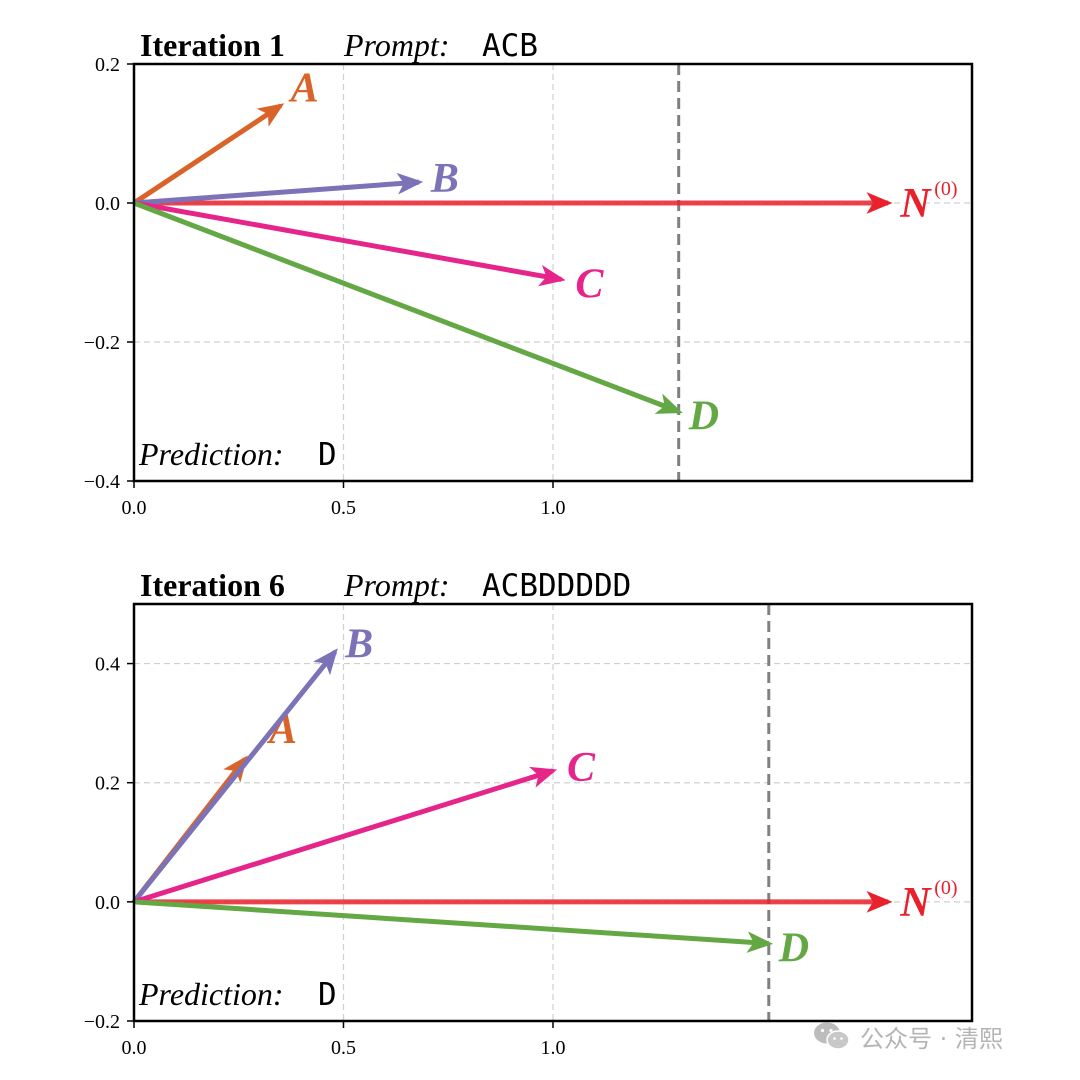  Describe the element at coordinates (208, 154) in the screenshot. I see `vector-a-arrow` at that location.